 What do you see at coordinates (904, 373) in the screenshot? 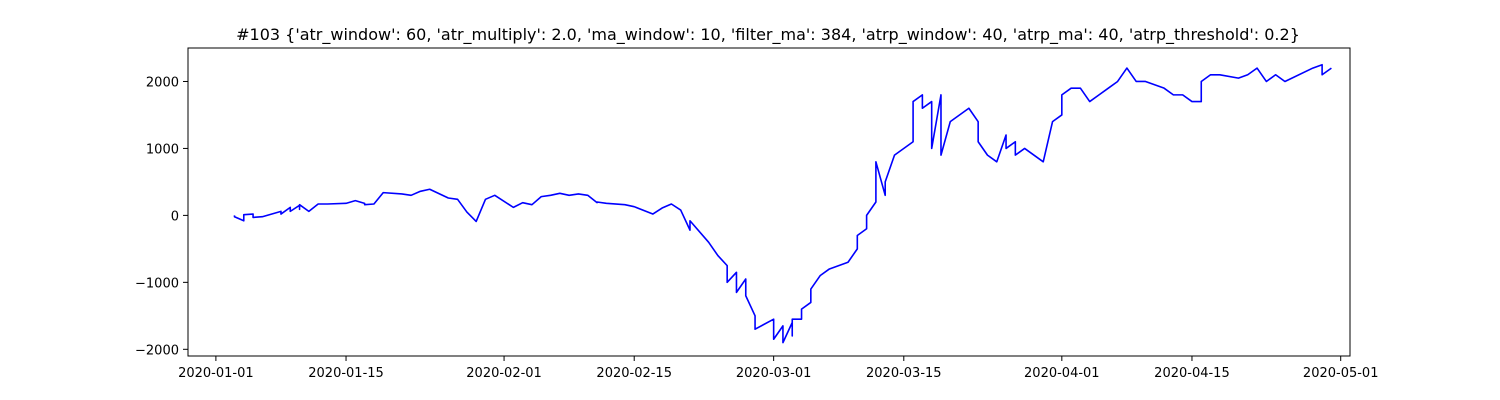
I see `x-tick-label: 2020-03-15` at bounding box center [904, 373].